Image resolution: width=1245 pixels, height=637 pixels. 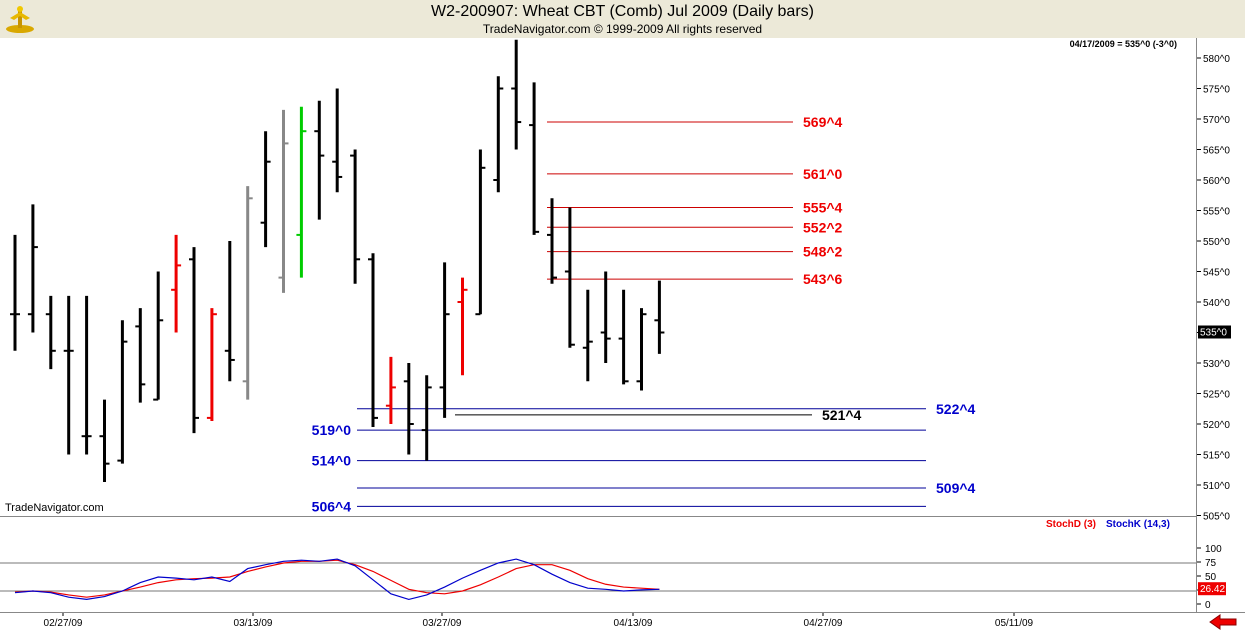 What do you see at coordinates (956, 409) in the screenshot?
I see `level-label: 522^4` at bounding box center [956, 409].